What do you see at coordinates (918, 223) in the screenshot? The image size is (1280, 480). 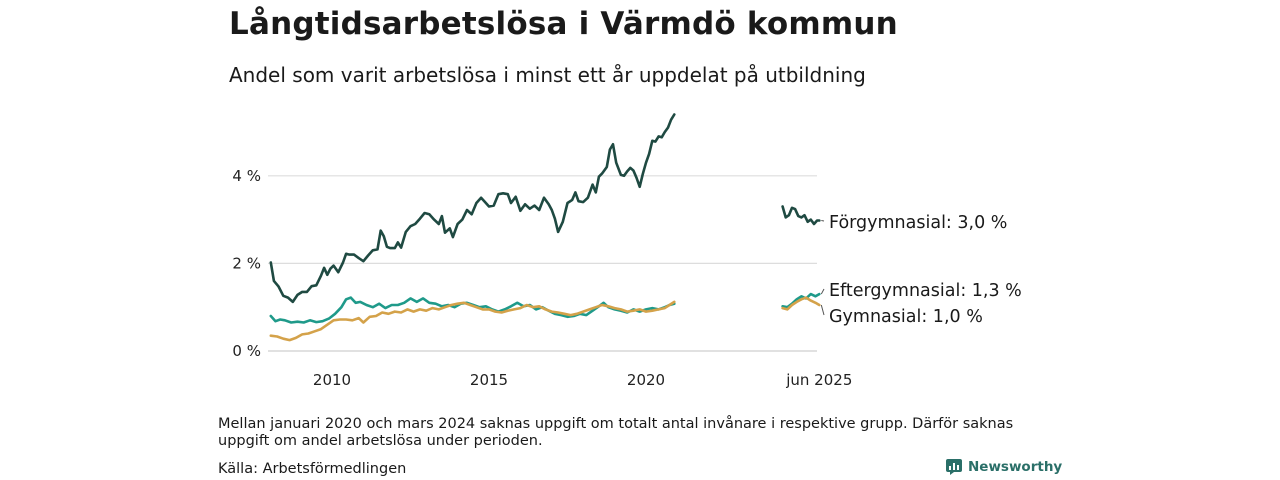 I see `end-label-förgymnasial: Förgymnasial: 3,0 %` at bounding box center [918, 223].